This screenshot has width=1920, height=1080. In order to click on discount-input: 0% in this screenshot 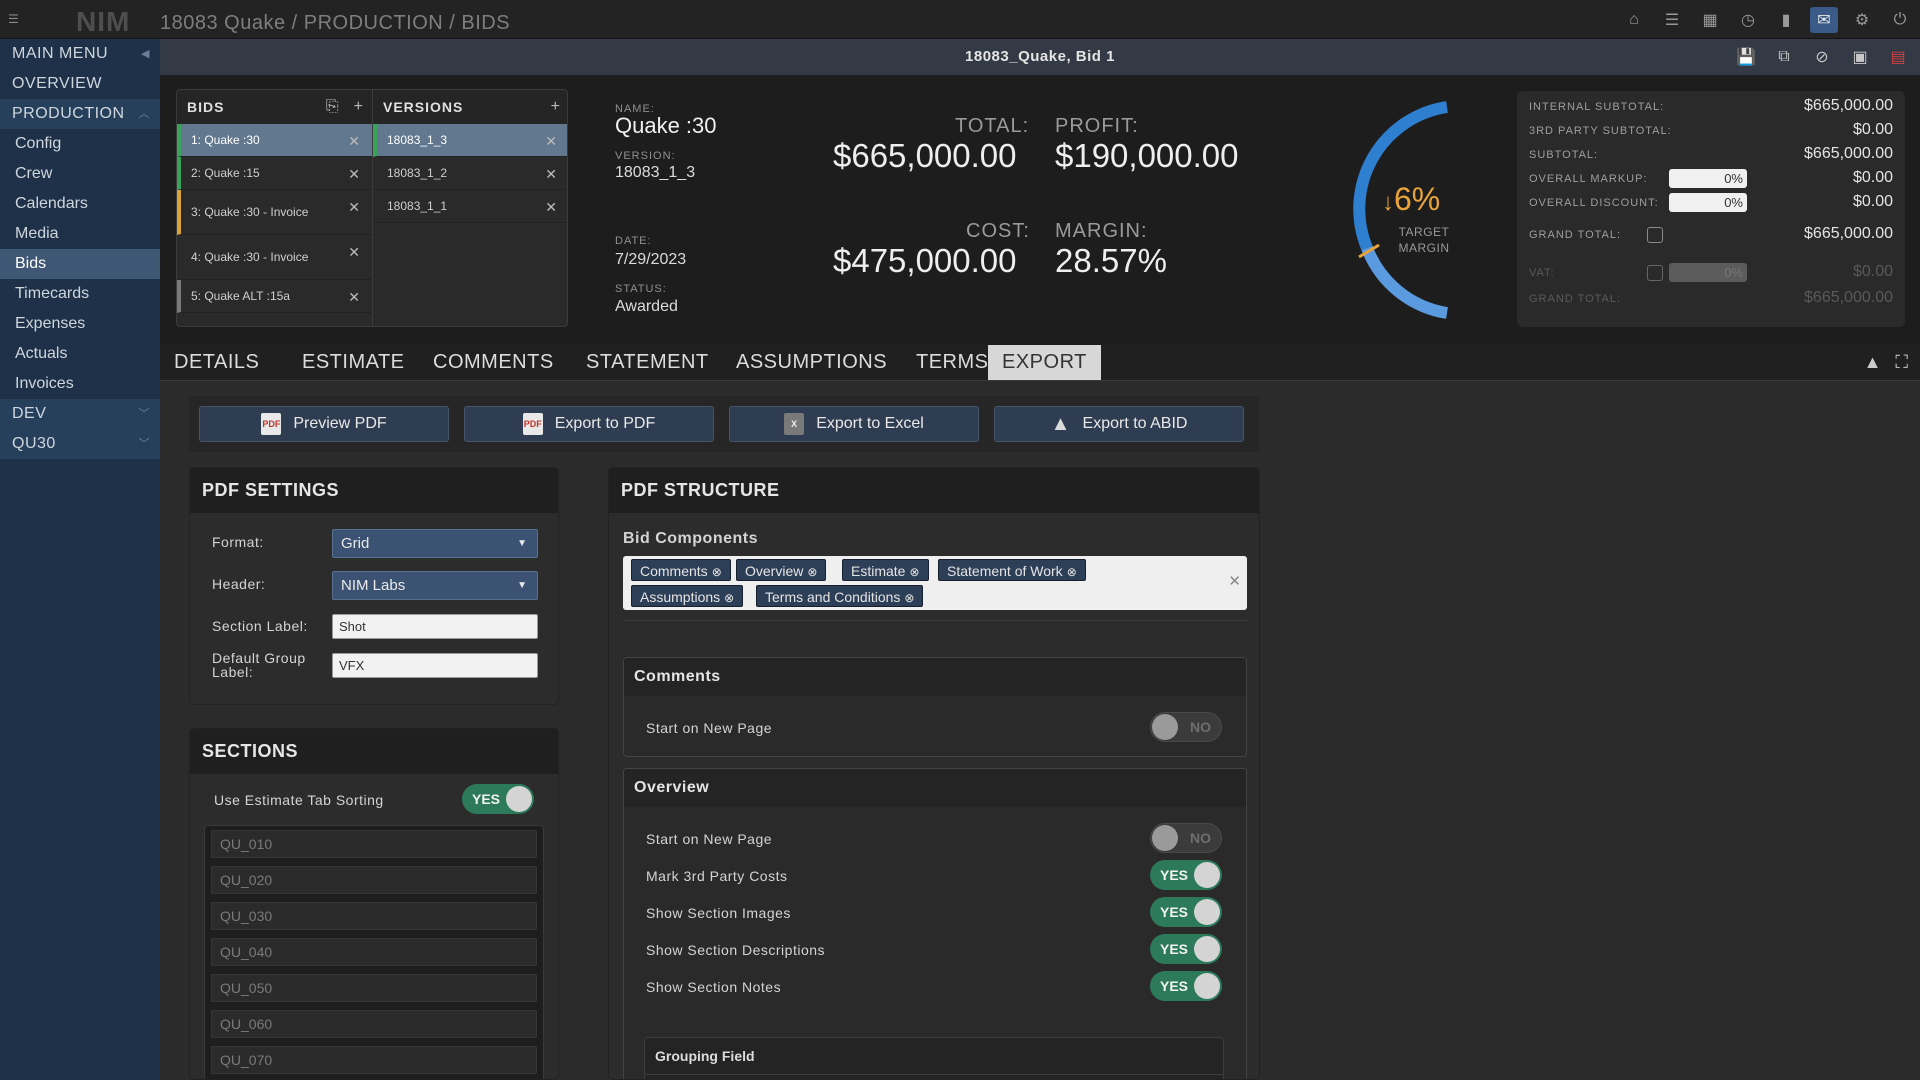, I will do `click(1708, 202)`.